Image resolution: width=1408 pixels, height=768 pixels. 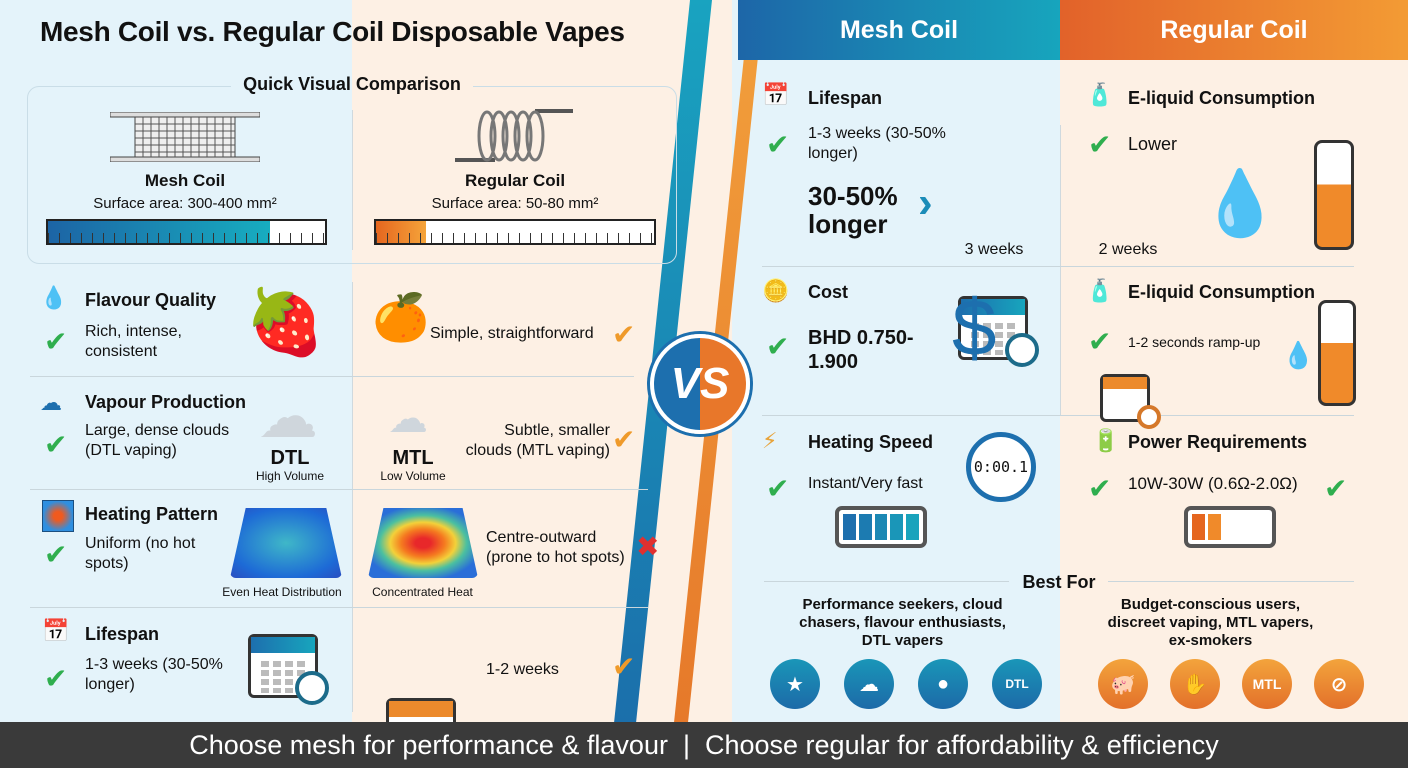 What do you see at coordinates (413, 458) in the screenshot?
I see `mtl-label: MTL` at bounding box center [413, 458].